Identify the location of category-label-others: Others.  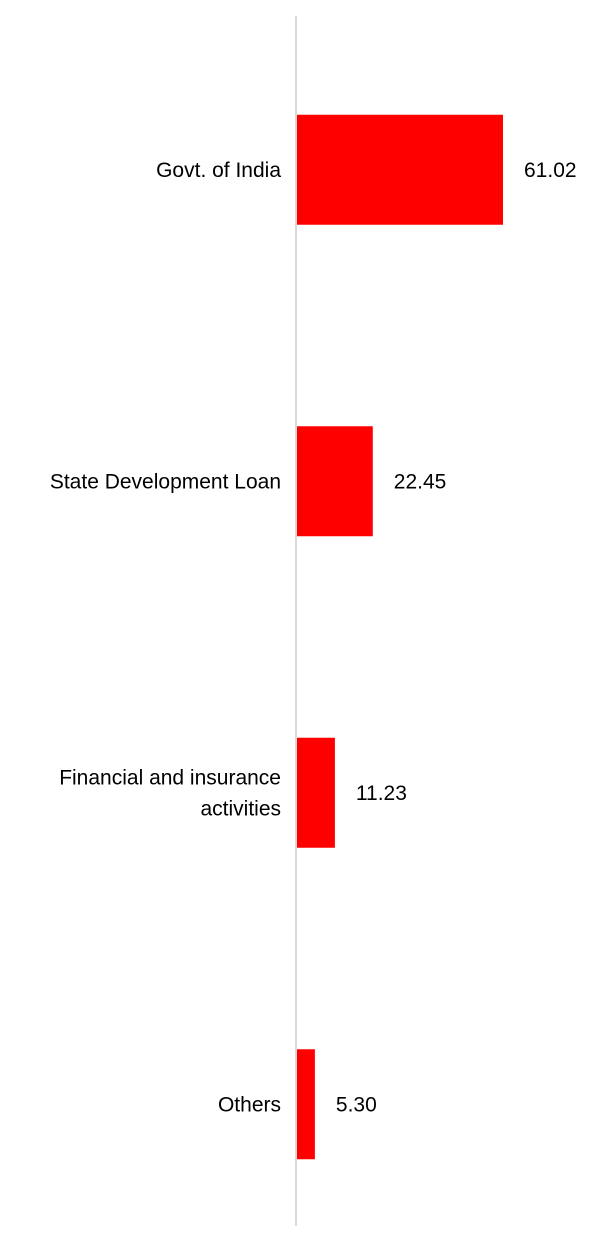
(249, 1105).